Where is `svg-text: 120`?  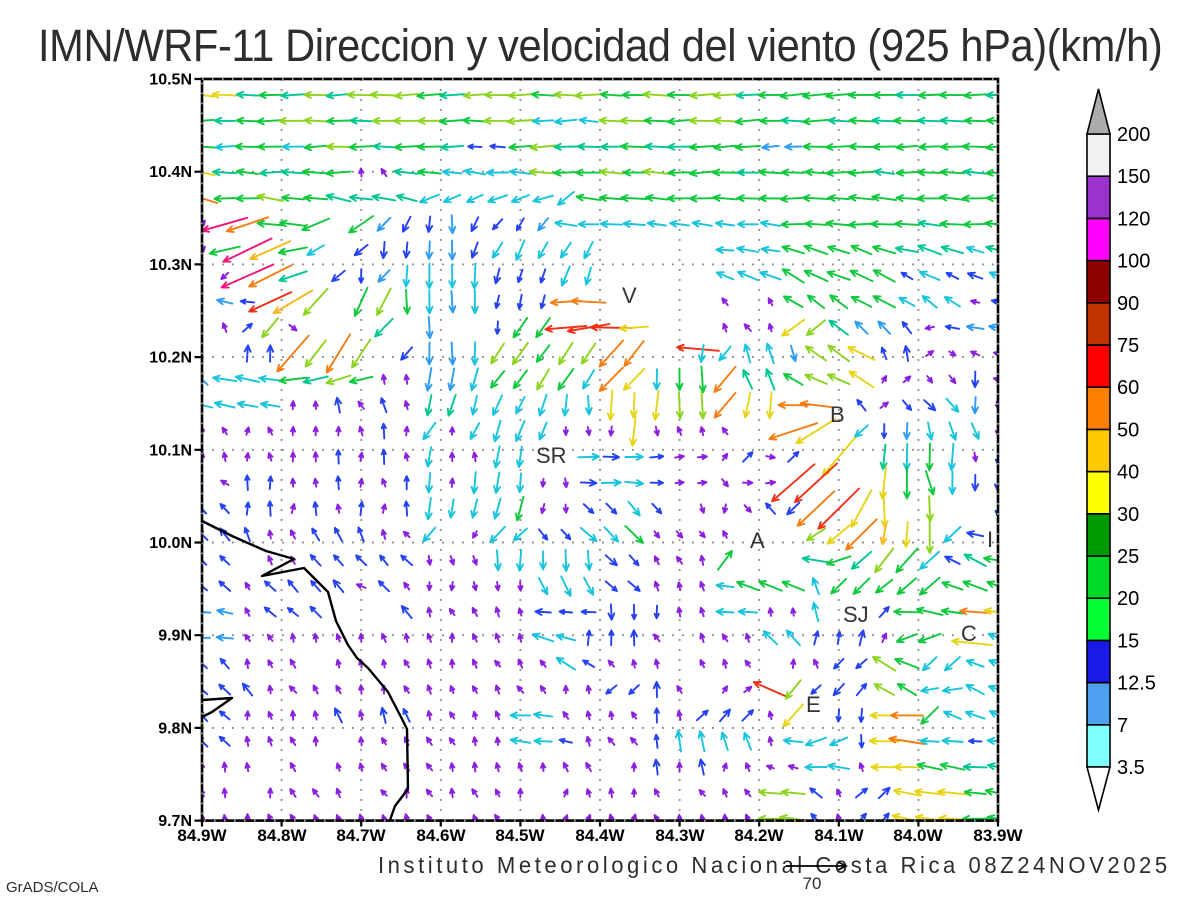
svg-text: 120 is located at coordinates (1133, 219).